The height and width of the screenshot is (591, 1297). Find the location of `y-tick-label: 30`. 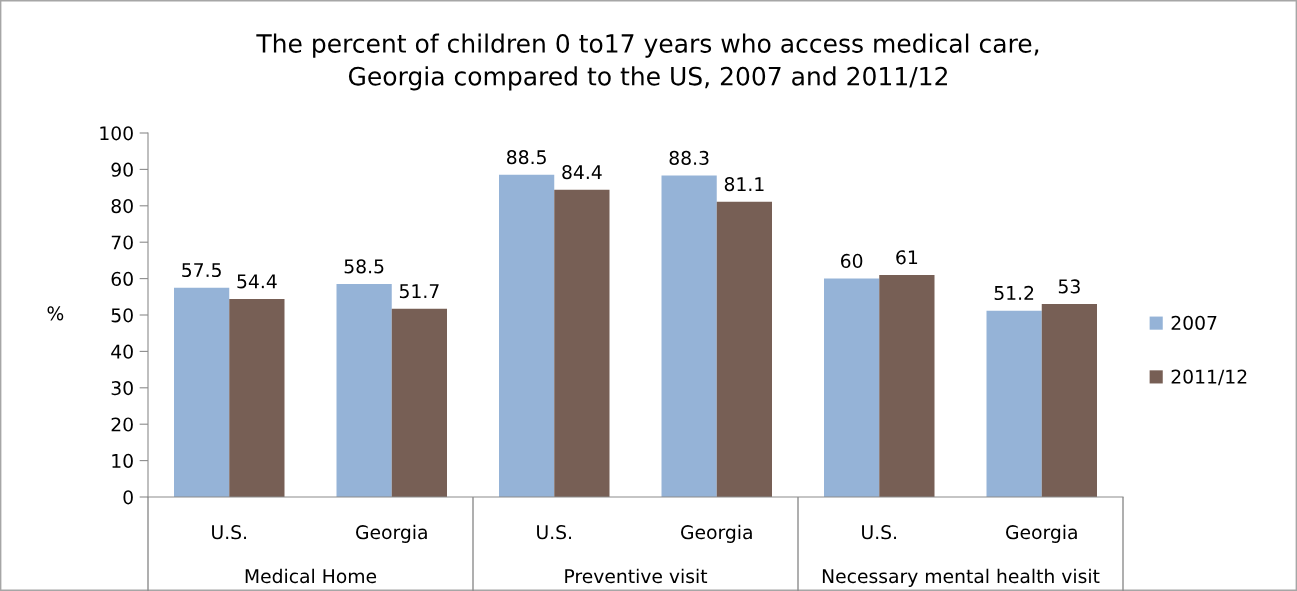

y-tick-label: 30 is located at coordinates (122, 388).